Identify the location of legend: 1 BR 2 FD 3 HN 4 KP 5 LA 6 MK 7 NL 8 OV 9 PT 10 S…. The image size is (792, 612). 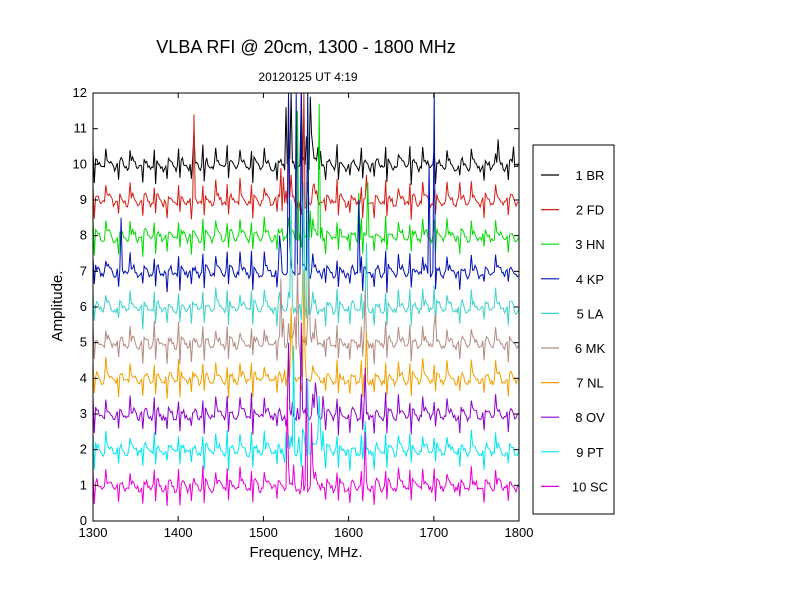
(573, 329).